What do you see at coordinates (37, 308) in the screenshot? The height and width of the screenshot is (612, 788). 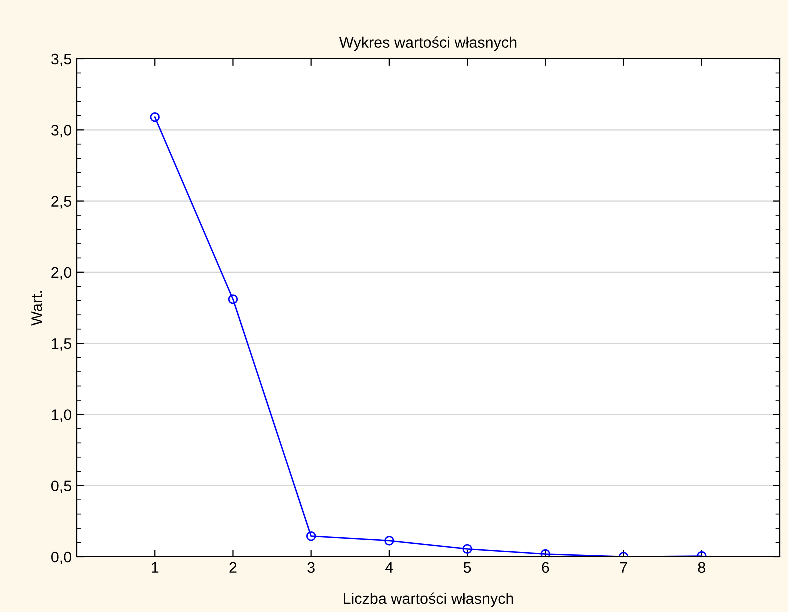 I see `y-axis-title: Wart.` at bounding box center [37, 308].